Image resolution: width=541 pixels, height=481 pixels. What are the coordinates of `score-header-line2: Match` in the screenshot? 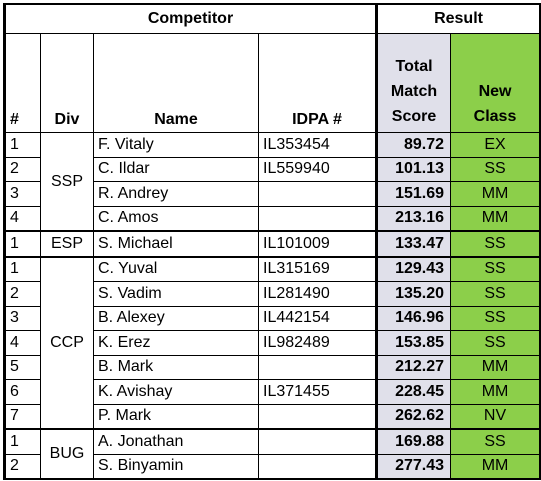 It's located at (414, 91).